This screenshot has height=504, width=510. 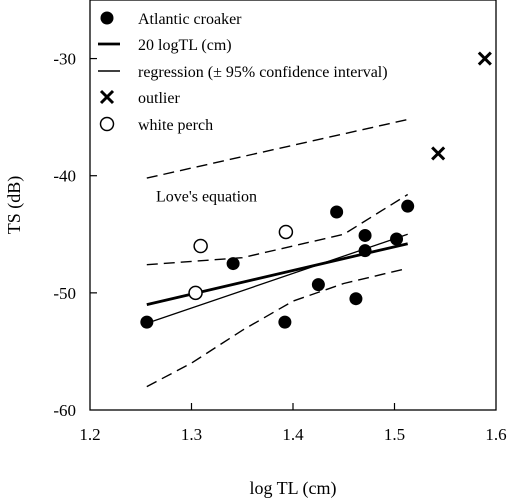 What do you see at coordinates (14, 205) in the screenshot?
I see `y-axis-title: TS (dB)` at bounding box center [14, 205].